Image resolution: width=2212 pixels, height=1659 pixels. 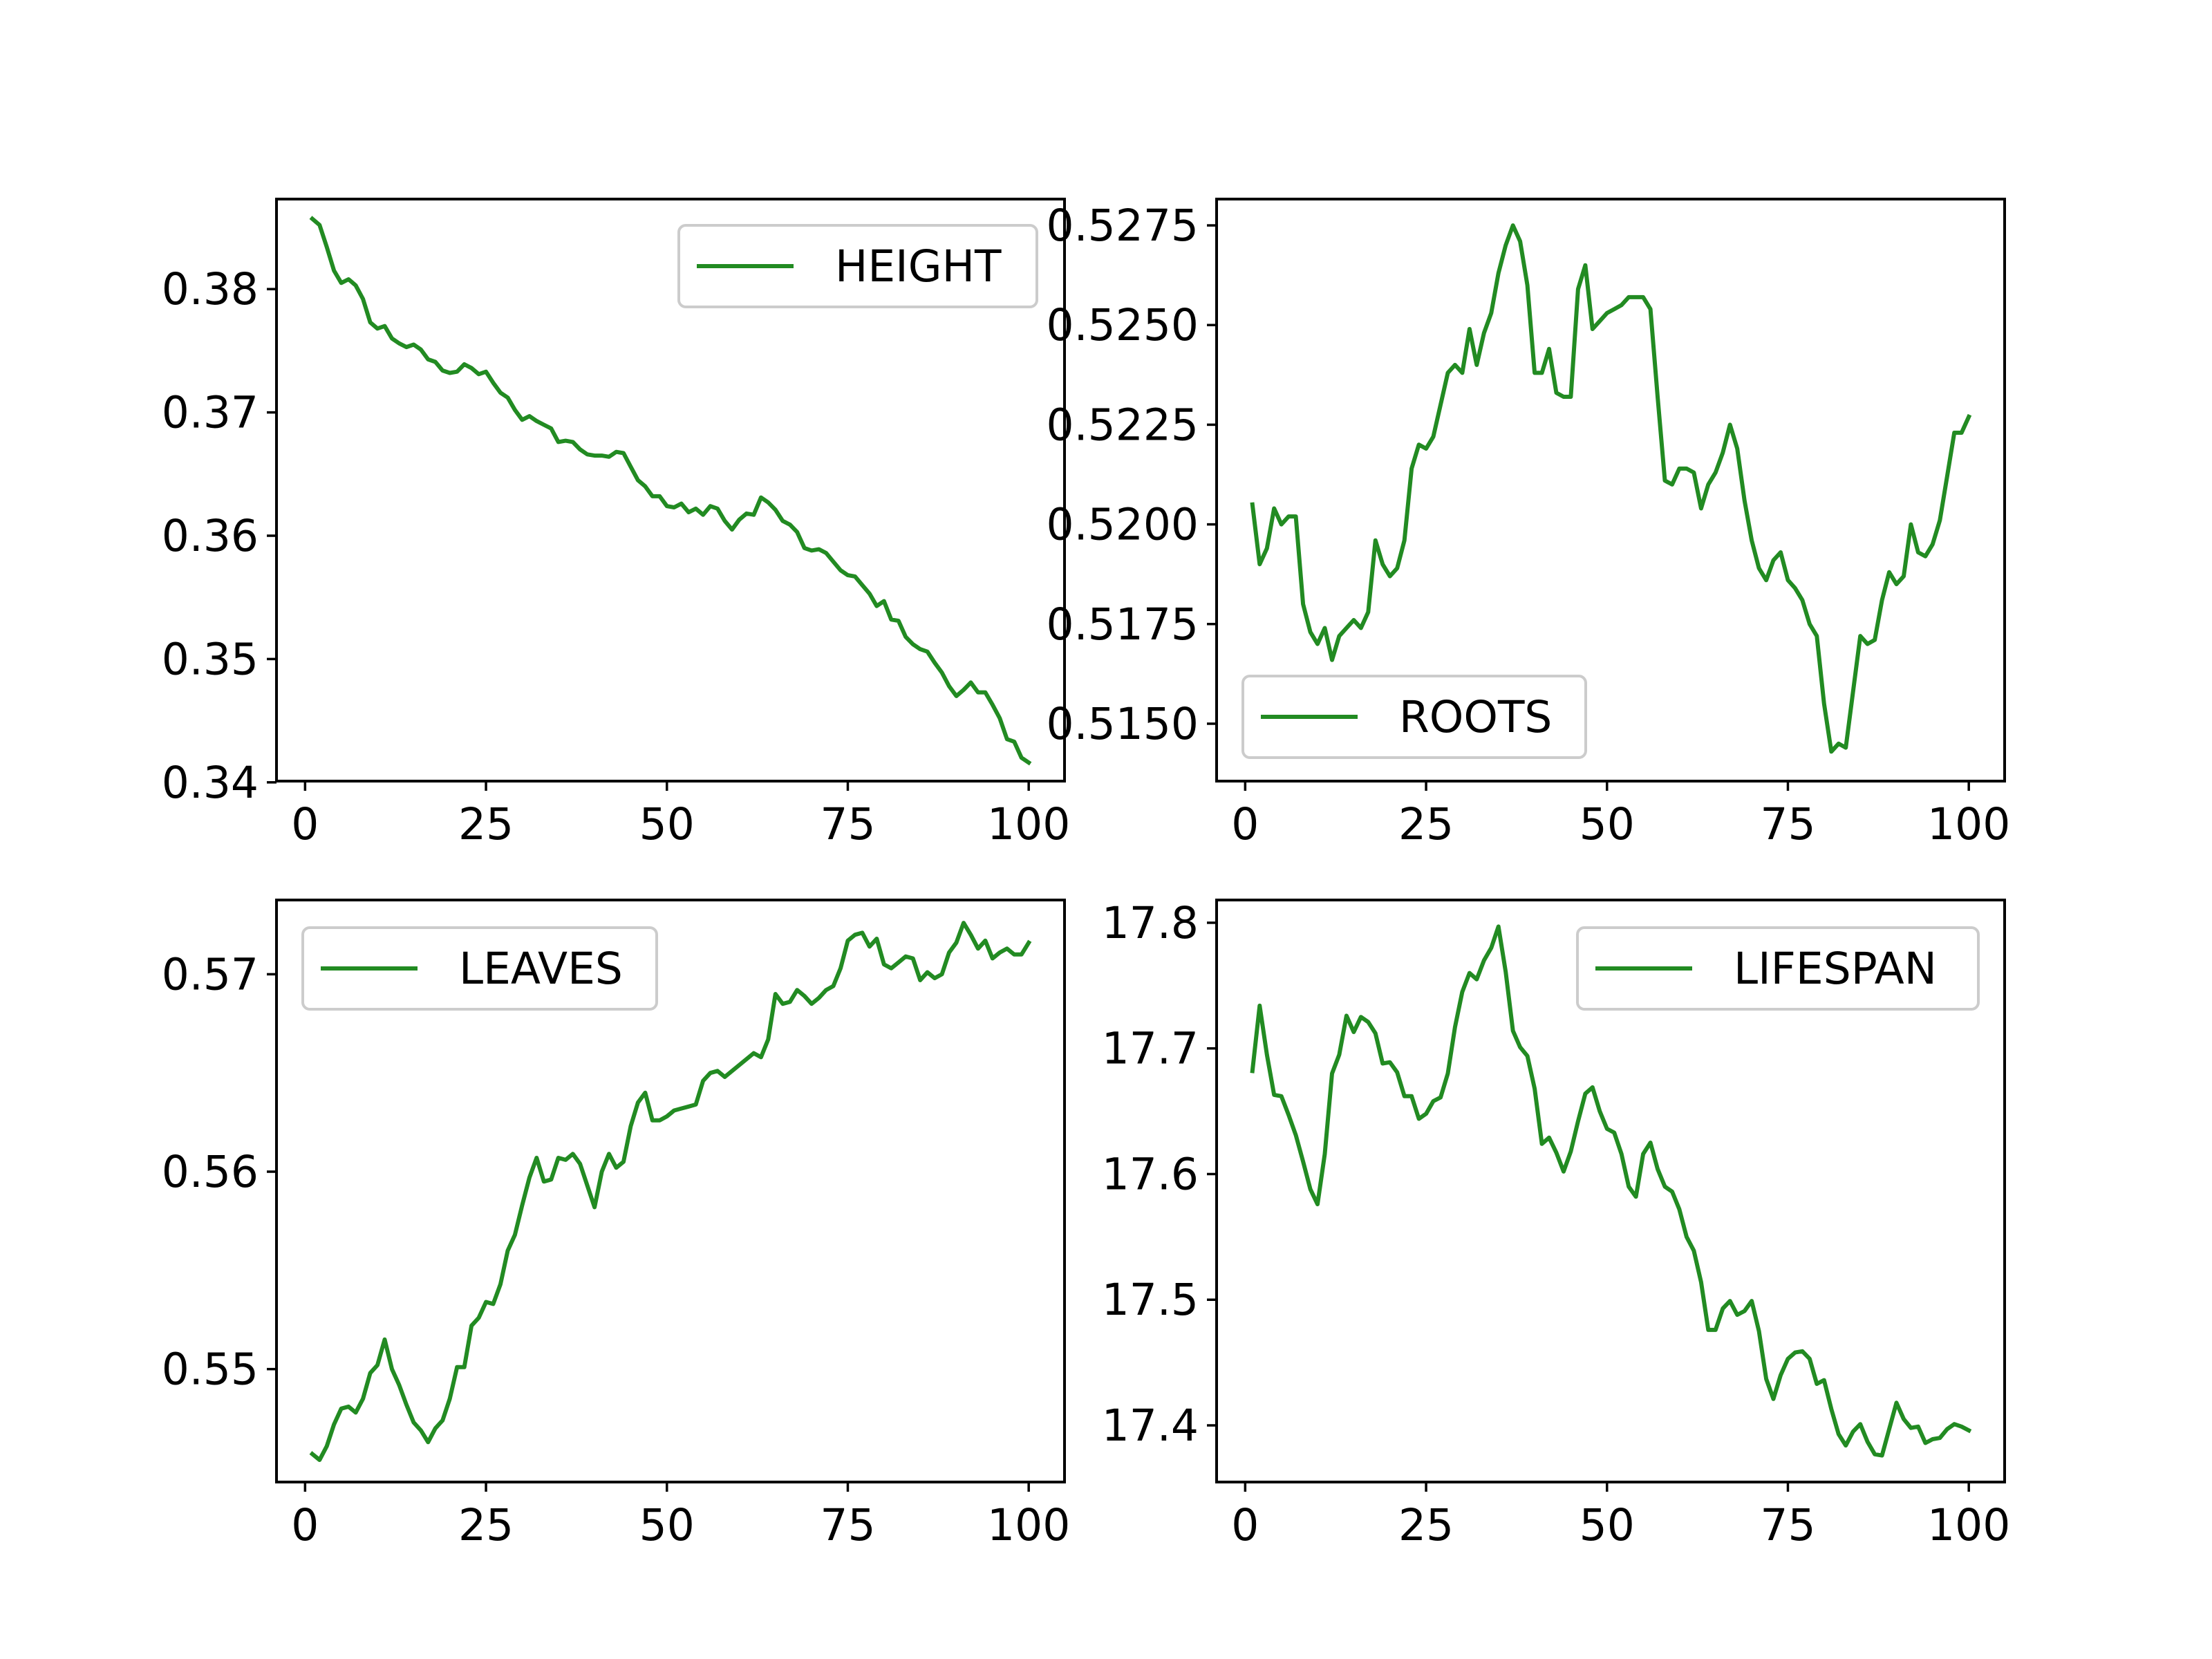 I want to click on chart-1-x-tick-label: 50, so click(x=1607, y=824).